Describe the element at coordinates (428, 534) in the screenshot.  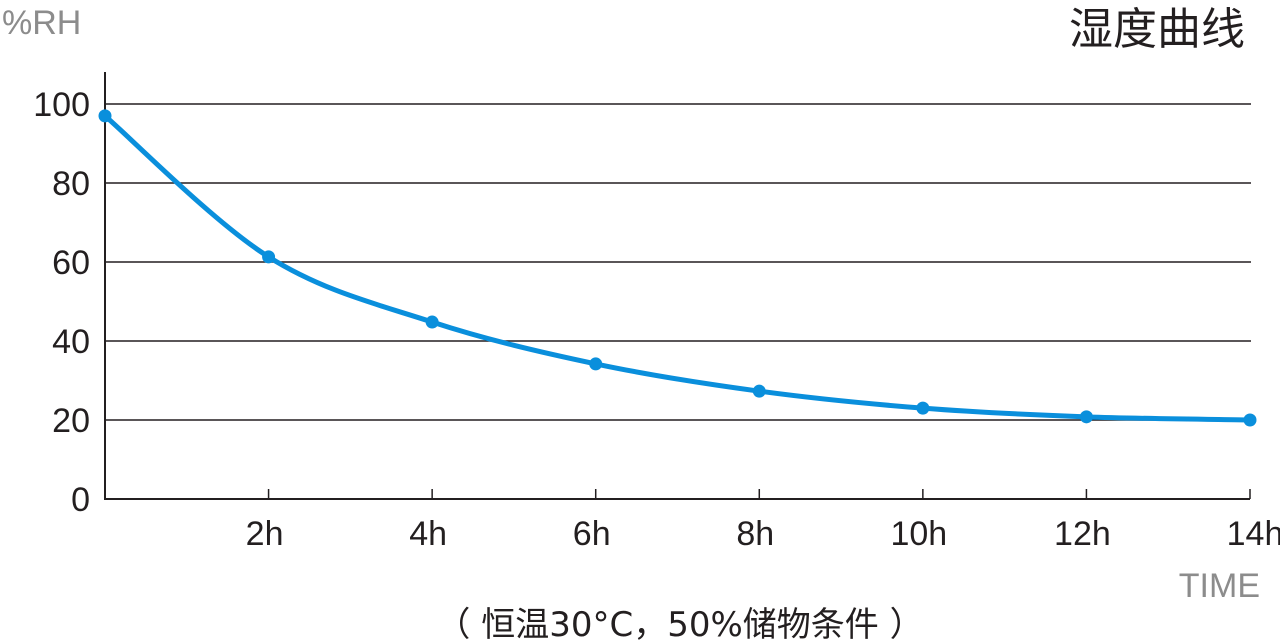
I see `x-tick-label: 4h` at that location.